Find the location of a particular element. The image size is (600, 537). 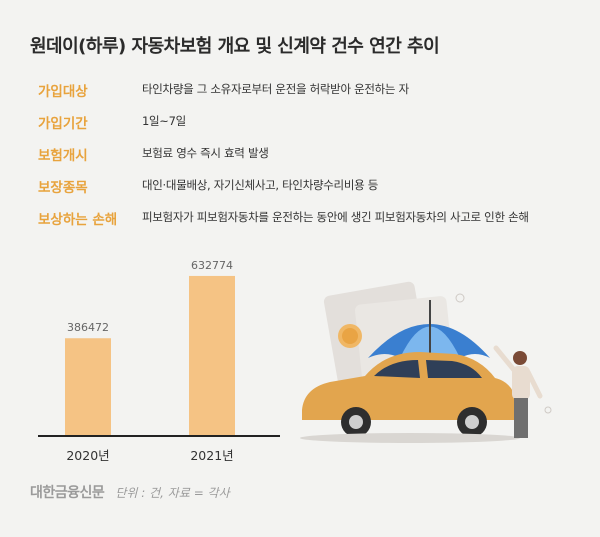

info-label: 보상하는 손해 is located at coordinates (78, 220).